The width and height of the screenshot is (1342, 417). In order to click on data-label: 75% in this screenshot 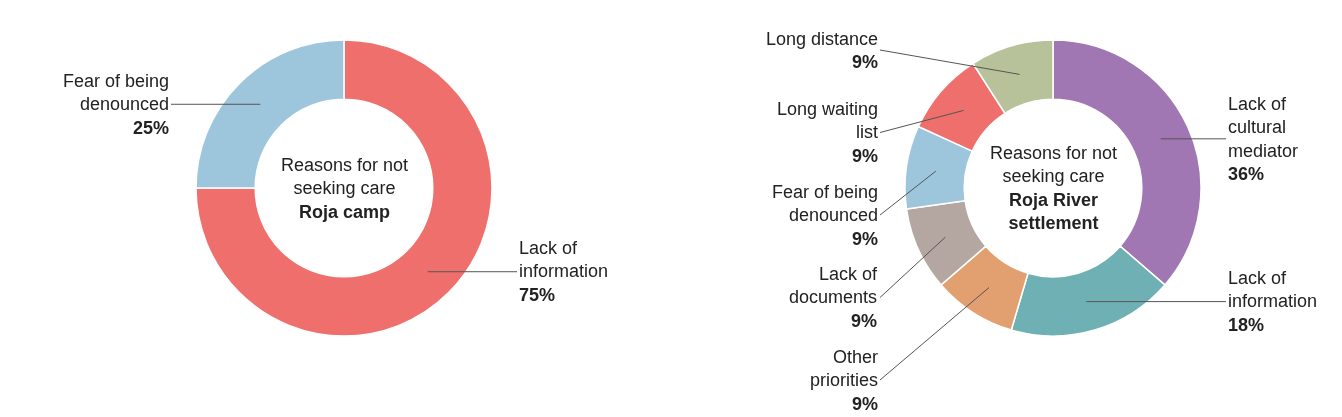, I will do `click(537, 294)`.